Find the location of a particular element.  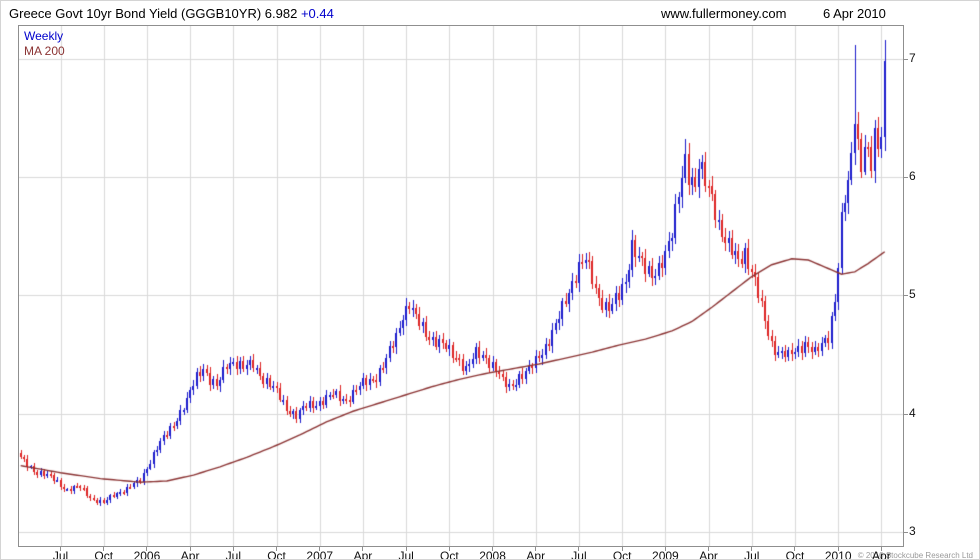

price-change: +0.44 is located at coordinates (317, 13).